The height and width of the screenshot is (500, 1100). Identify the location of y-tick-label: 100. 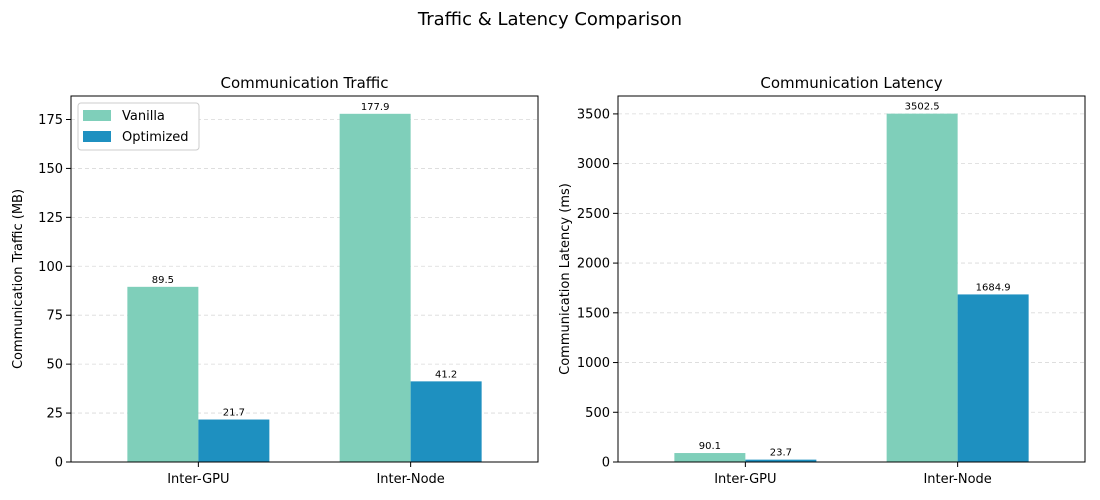
(50, 267).